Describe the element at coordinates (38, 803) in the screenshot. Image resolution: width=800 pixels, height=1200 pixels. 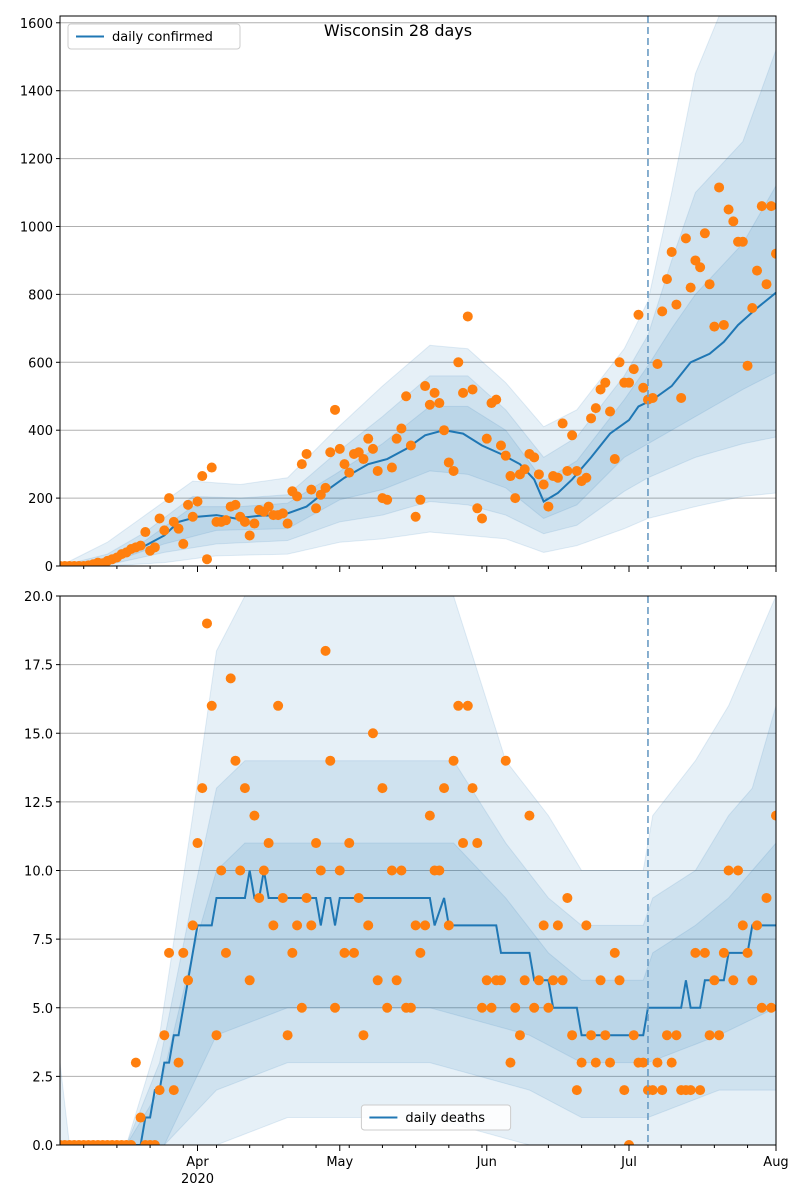
I see `ytick-label-5: 12.5` at that location.